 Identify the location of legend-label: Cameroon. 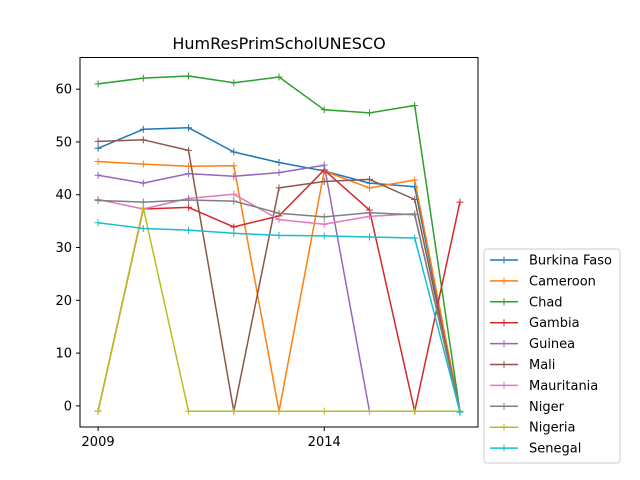
(562, 281).